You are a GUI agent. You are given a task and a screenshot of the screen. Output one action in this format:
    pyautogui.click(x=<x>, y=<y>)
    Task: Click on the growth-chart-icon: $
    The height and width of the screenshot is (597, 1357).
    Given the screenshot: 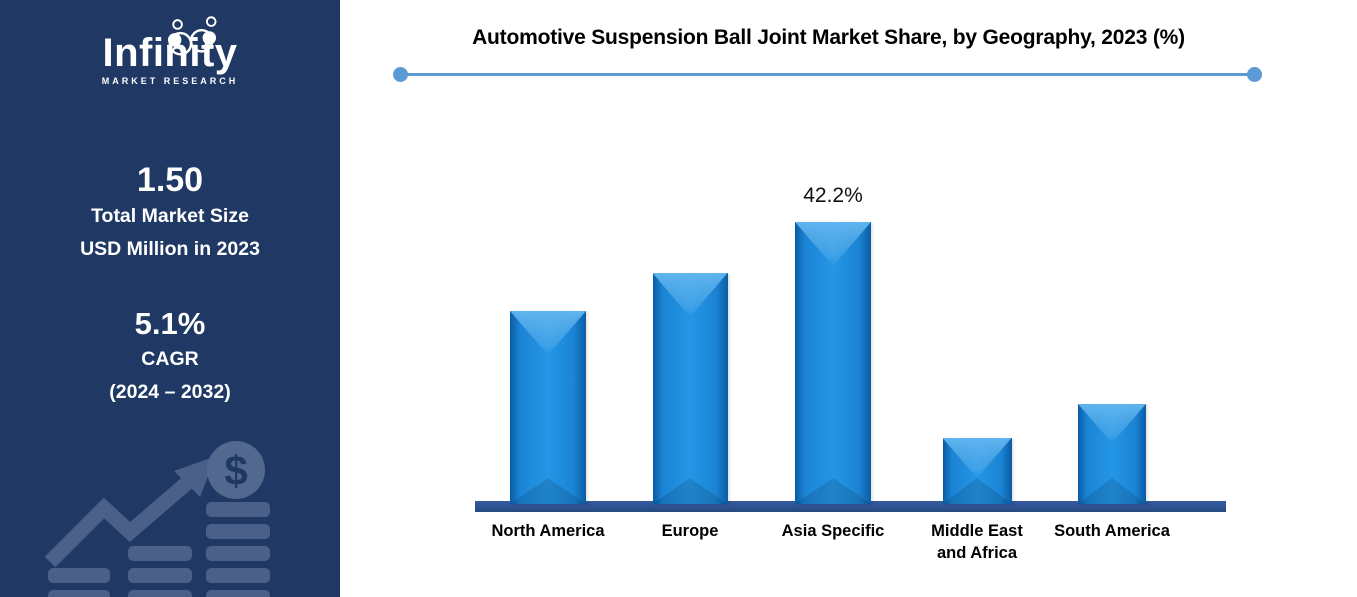 What is the action you would take?
    pyautogui.click(x=157, y=519)
    